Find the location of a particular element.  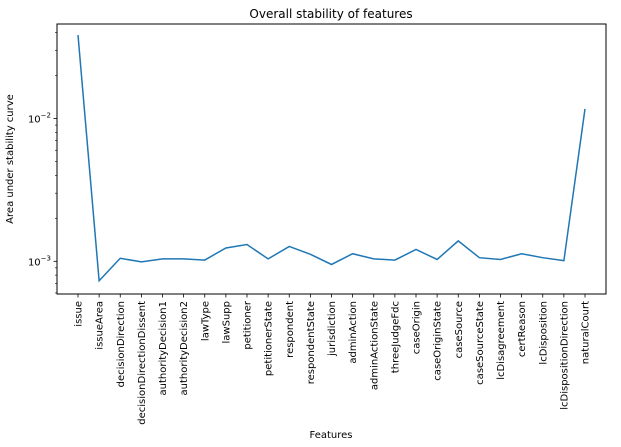

x-tick-label: caseSource is located at coordinates (459, 329).